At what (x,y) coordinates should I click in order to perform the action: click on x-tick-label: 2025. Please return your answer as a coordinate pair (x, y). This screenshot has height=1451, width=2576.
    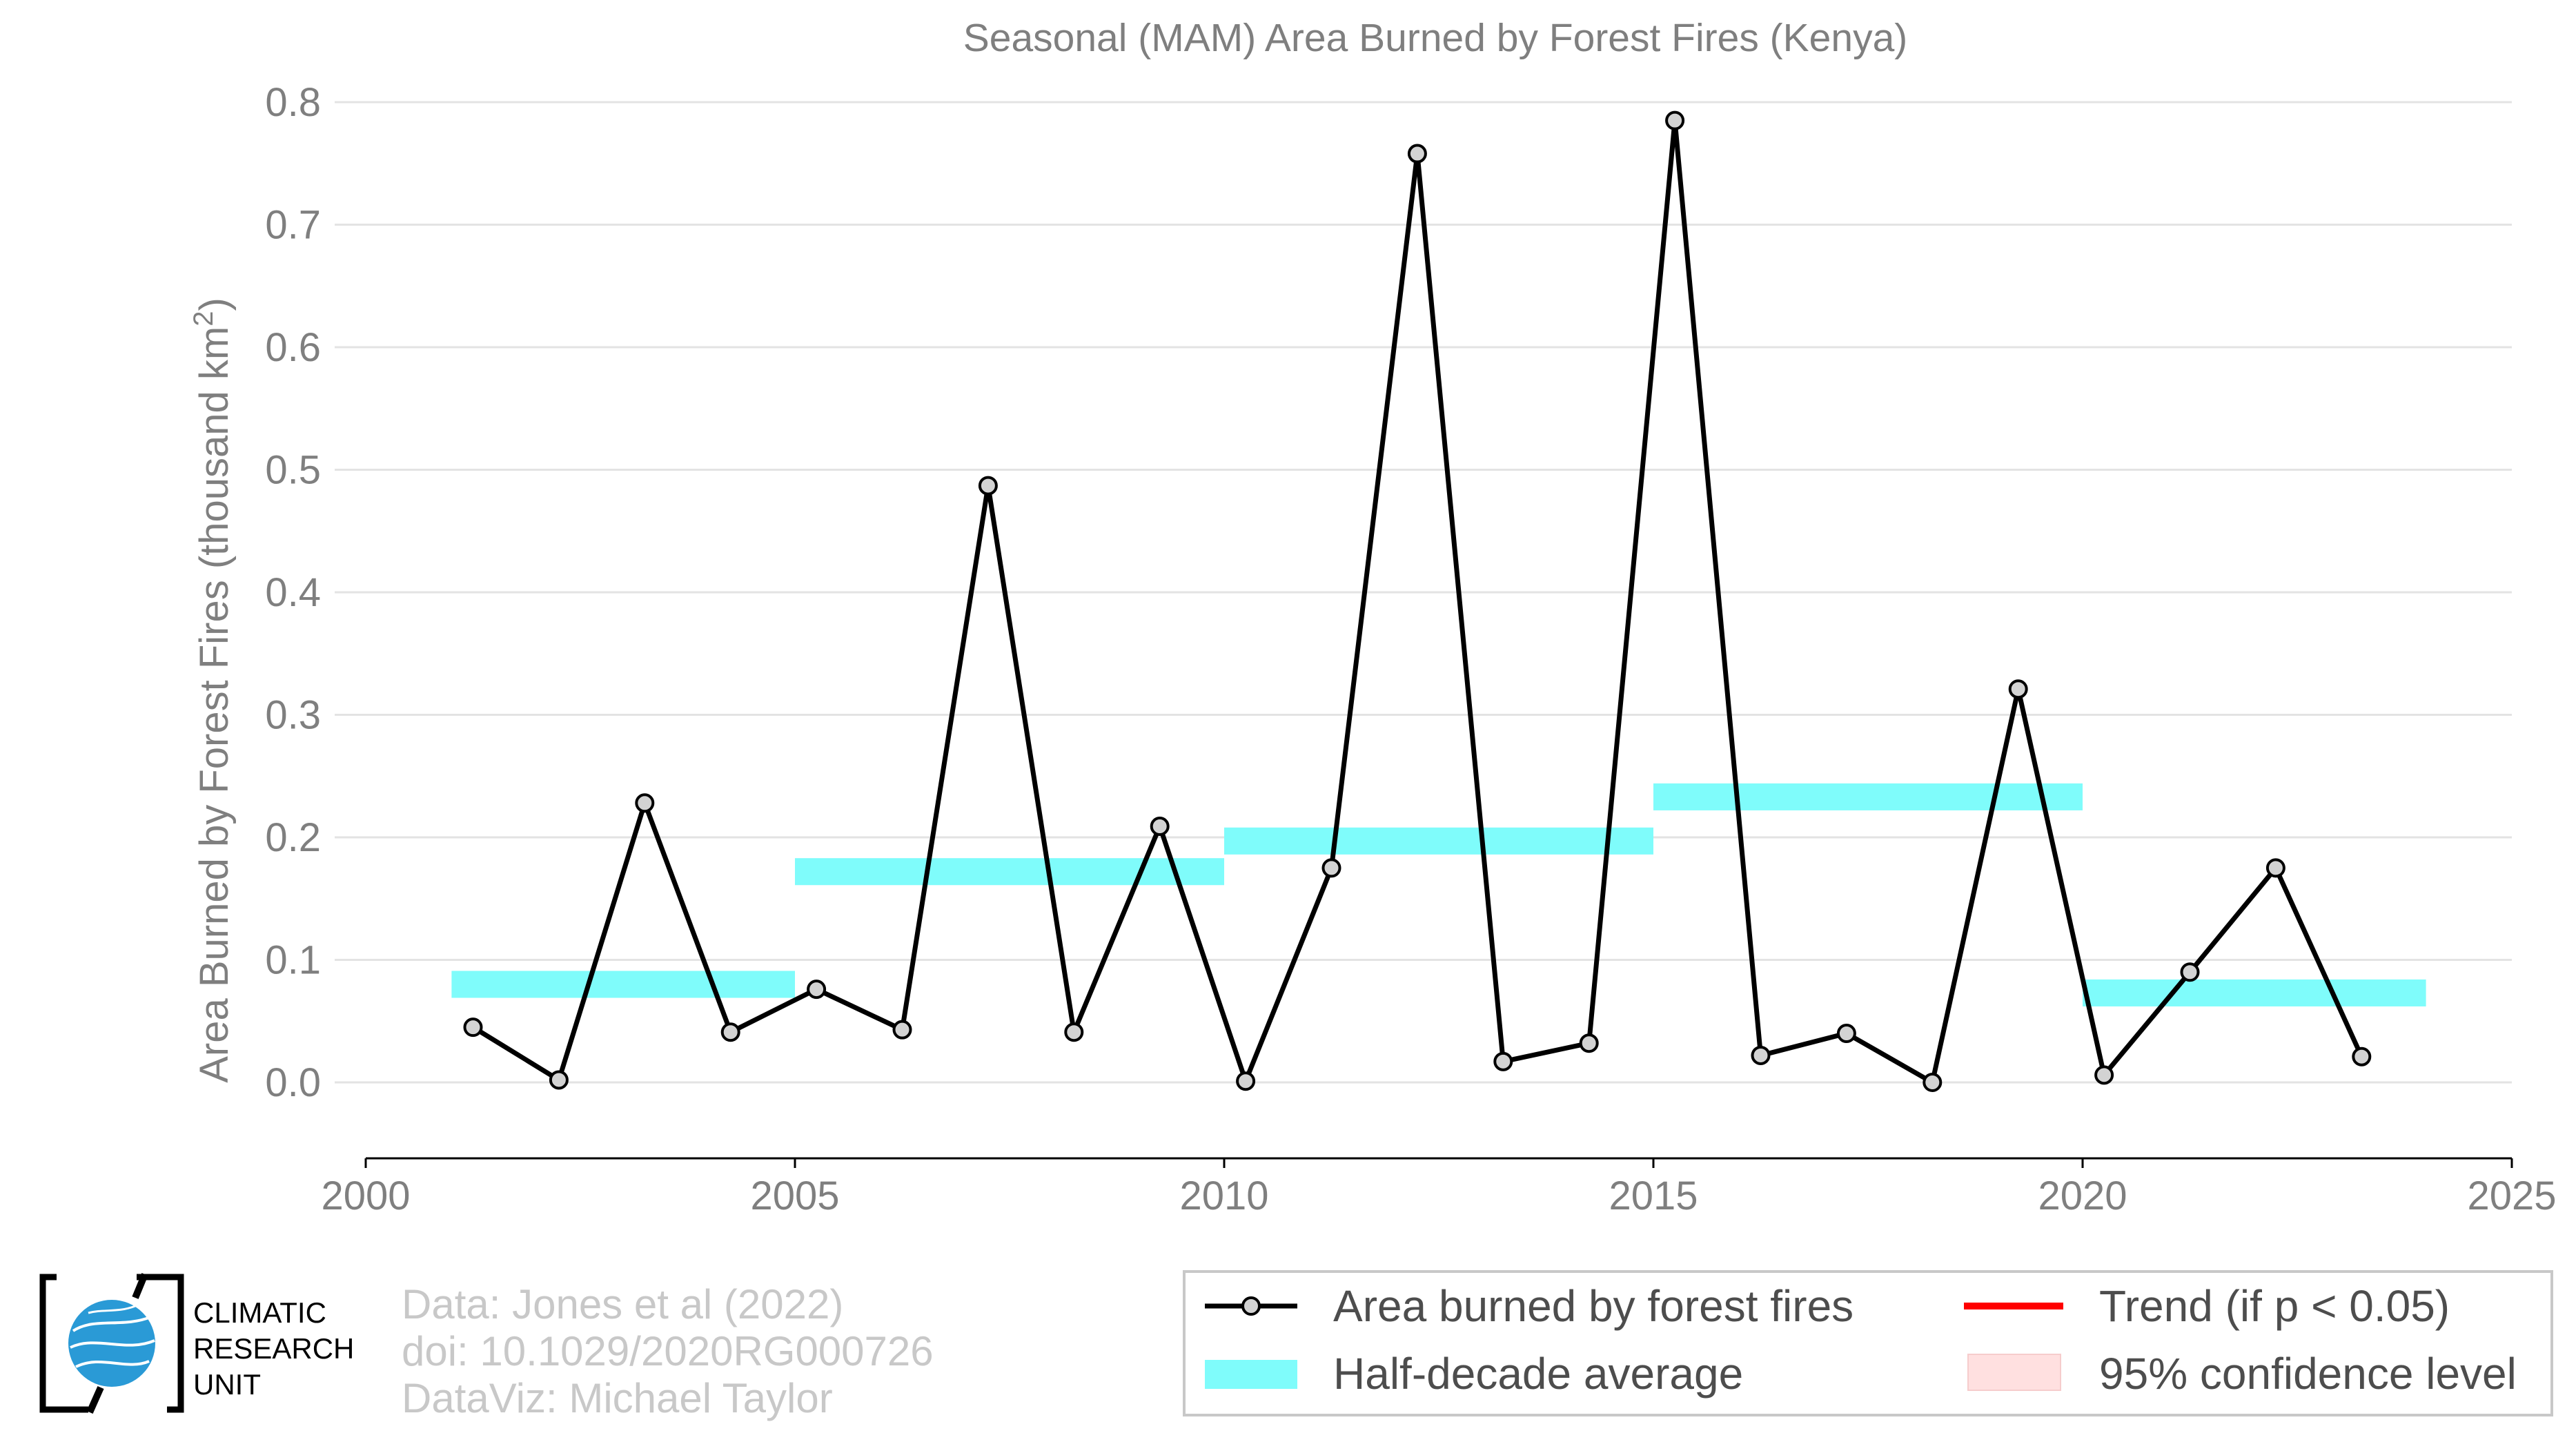
    Looking at the image, I should click on (2511, 1196).